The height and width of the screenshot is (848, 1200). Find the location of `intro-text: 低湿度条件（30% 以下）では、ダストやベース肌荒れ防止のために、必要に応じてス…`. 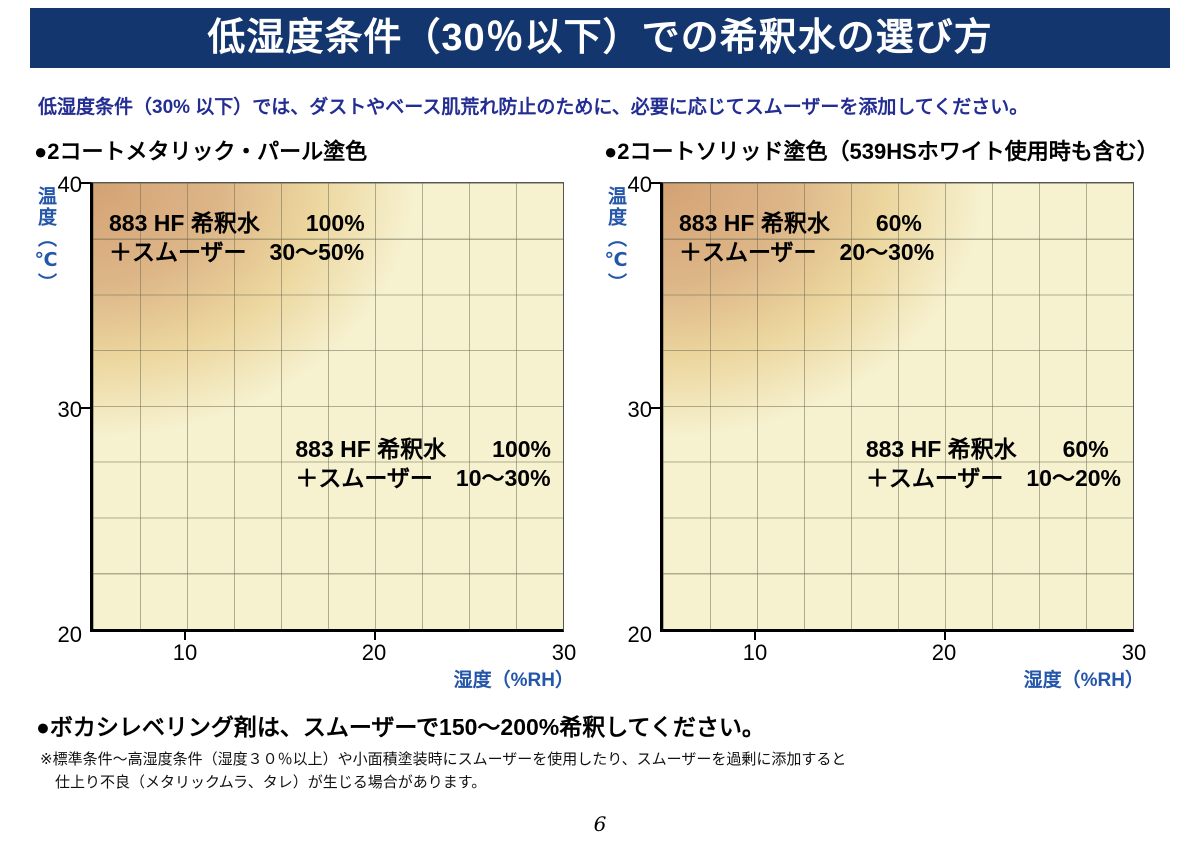

intro-text: 低湿度条件（30% 以下）では、ダストやベース肌荒れ防止のために、必要に応じてス… is located at coordinates (533, 107).